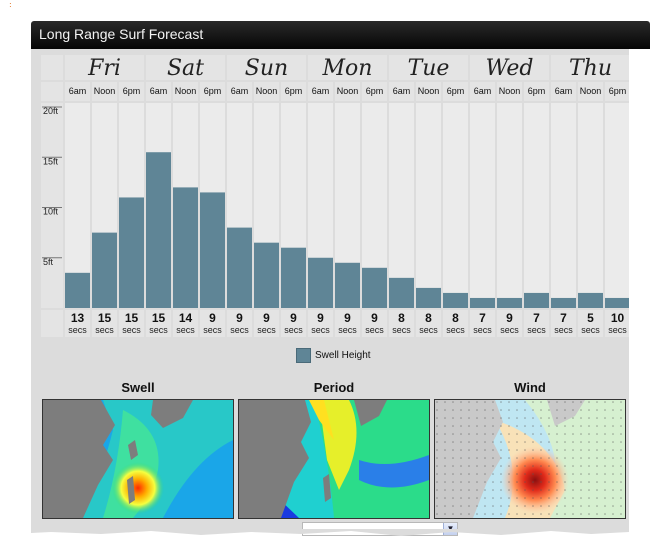 This screenshot has width=667, height=550. What do you see at coordinates (530, 459) in the screenshot?
I see `wind-map` at bounding box center [530, 459].